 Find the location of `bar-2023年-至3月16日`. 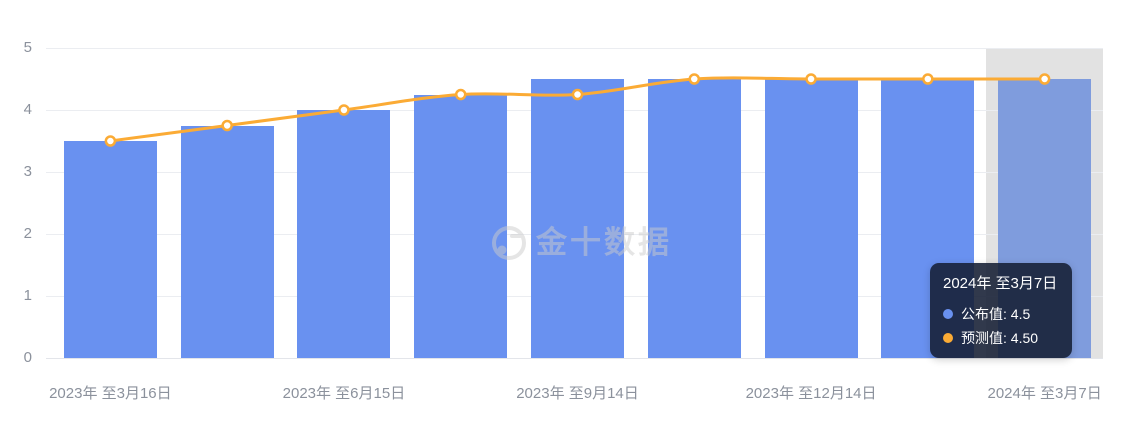

bar-2023年-至3月16日 is located at coordinates (110, 249).